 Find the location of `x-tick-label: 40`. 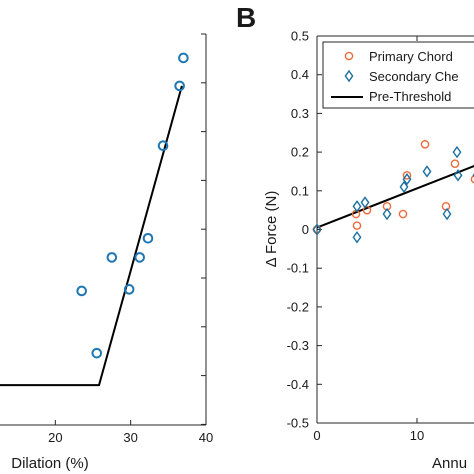

x-tick-label: 40 is located at coordinates (206, 437).